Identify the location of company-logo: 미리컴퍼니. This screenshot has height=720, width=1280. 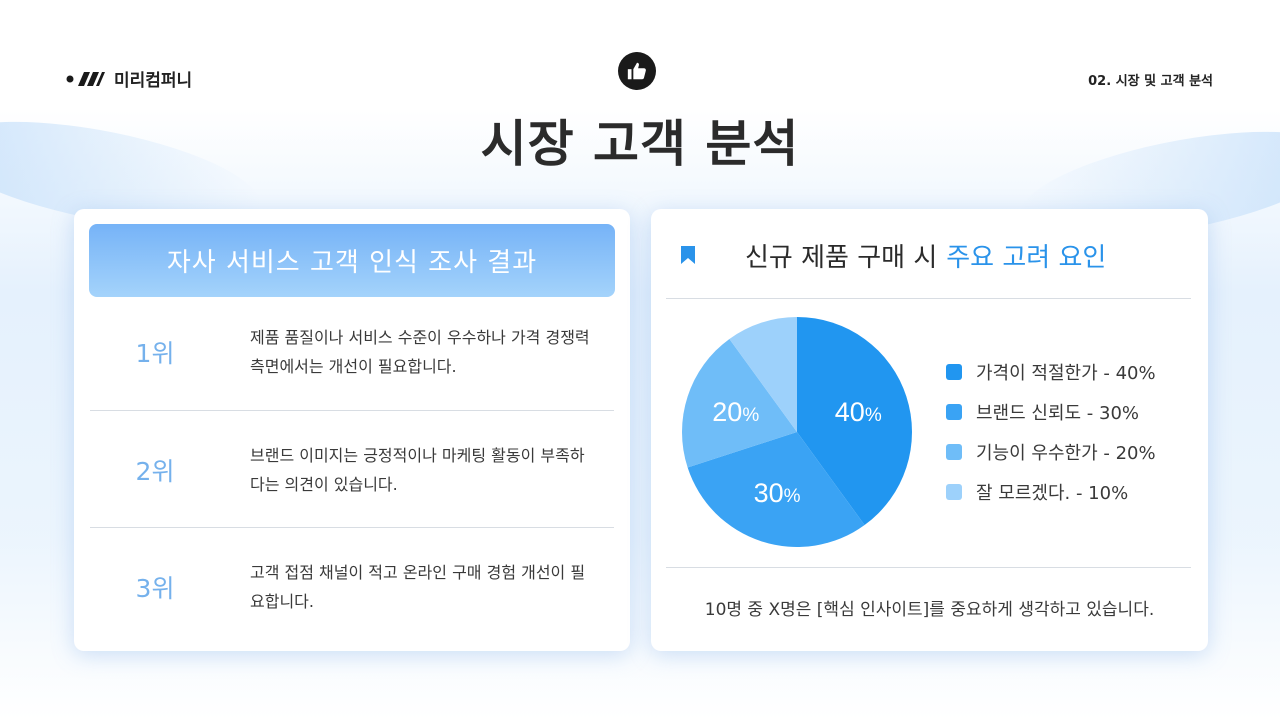
(129, 78).